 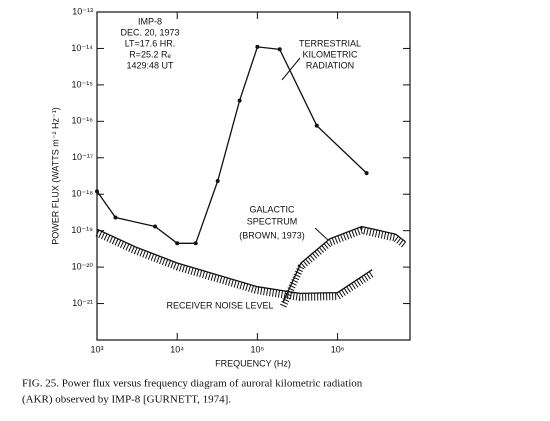 I want to click on annotation: TERRESTRIAL, so click(x=330, y=43).